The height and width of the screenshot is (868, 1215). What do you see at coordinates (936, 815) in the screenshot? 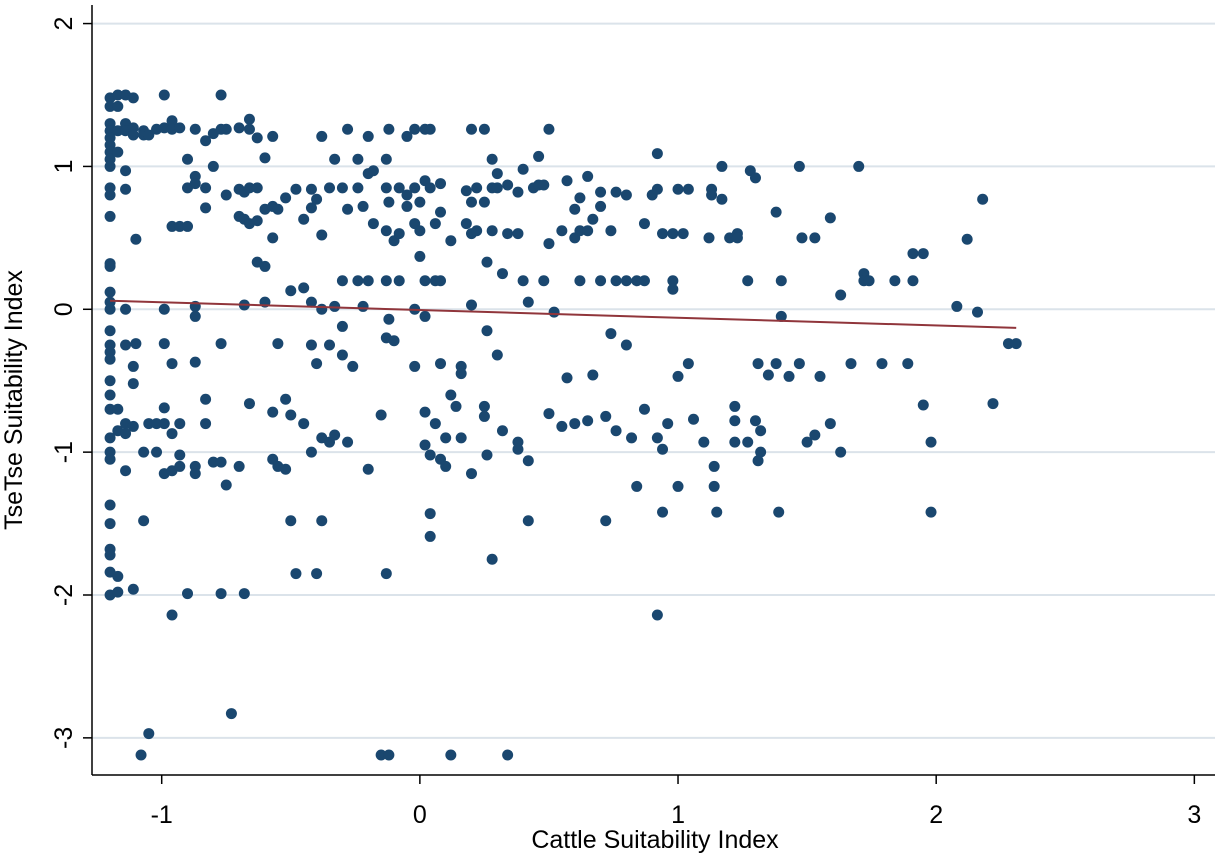
I see `x-tick-label: 2` at bounding box center [936, 815].